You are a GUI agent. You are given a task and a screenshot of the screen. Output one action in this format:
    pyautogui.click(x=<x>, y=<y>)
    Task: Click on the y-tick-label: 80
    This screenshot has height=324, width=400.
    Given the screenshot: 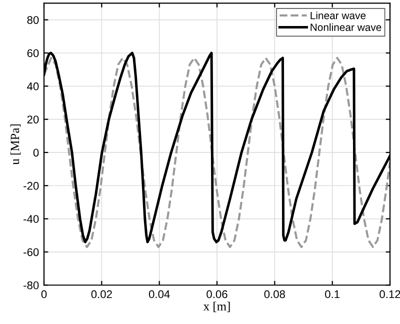 What is the action you would take?
    pyautogui.click(x=33, y=20)
    